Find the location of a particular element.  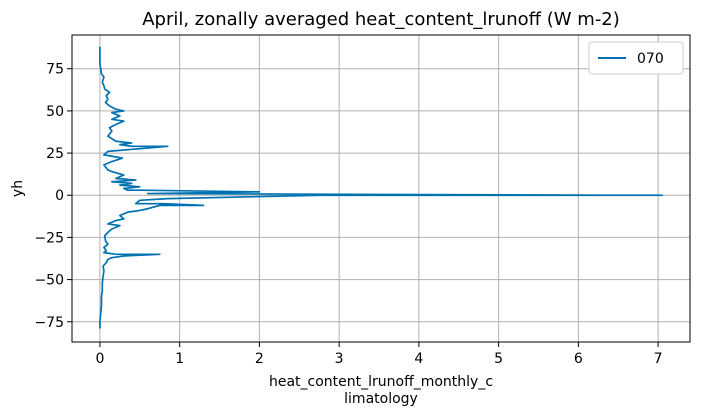

x-tick-label: 6 is located at coordinates (578, 359).